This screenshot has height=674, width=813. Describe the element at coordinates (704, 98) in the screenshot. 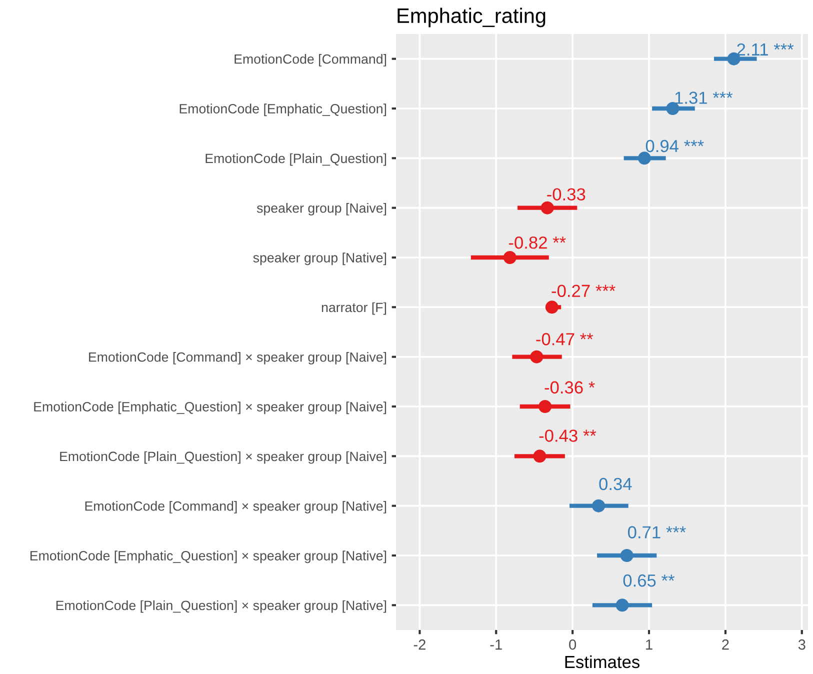

I see `data-label: 1.31 ***` at that location.